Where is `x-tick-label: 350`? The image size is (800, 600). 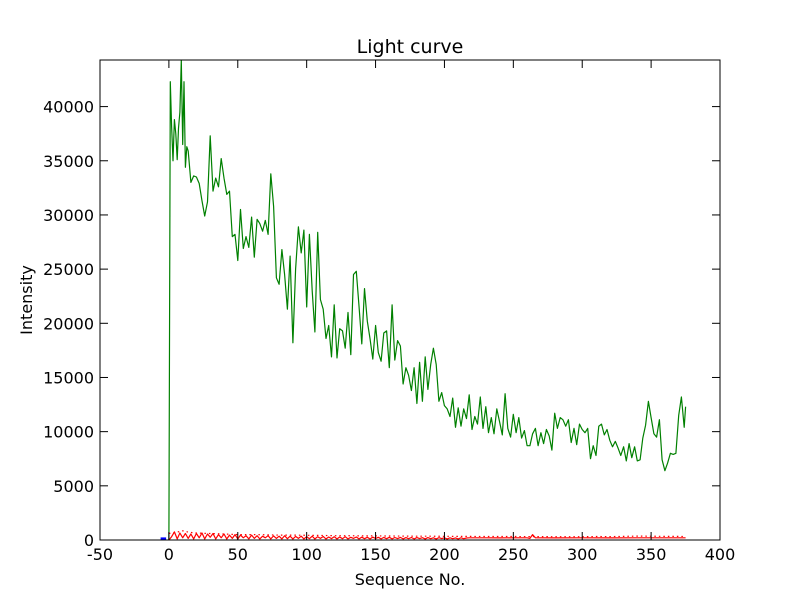 x-tick-label: 350 is located at coordinates (651, 554).